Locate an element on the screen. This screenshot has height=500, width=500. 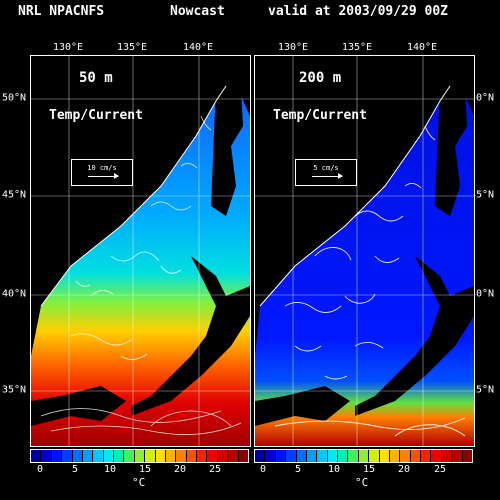
lat-label-40-left: 40°N is located at coordinates (14, 294).